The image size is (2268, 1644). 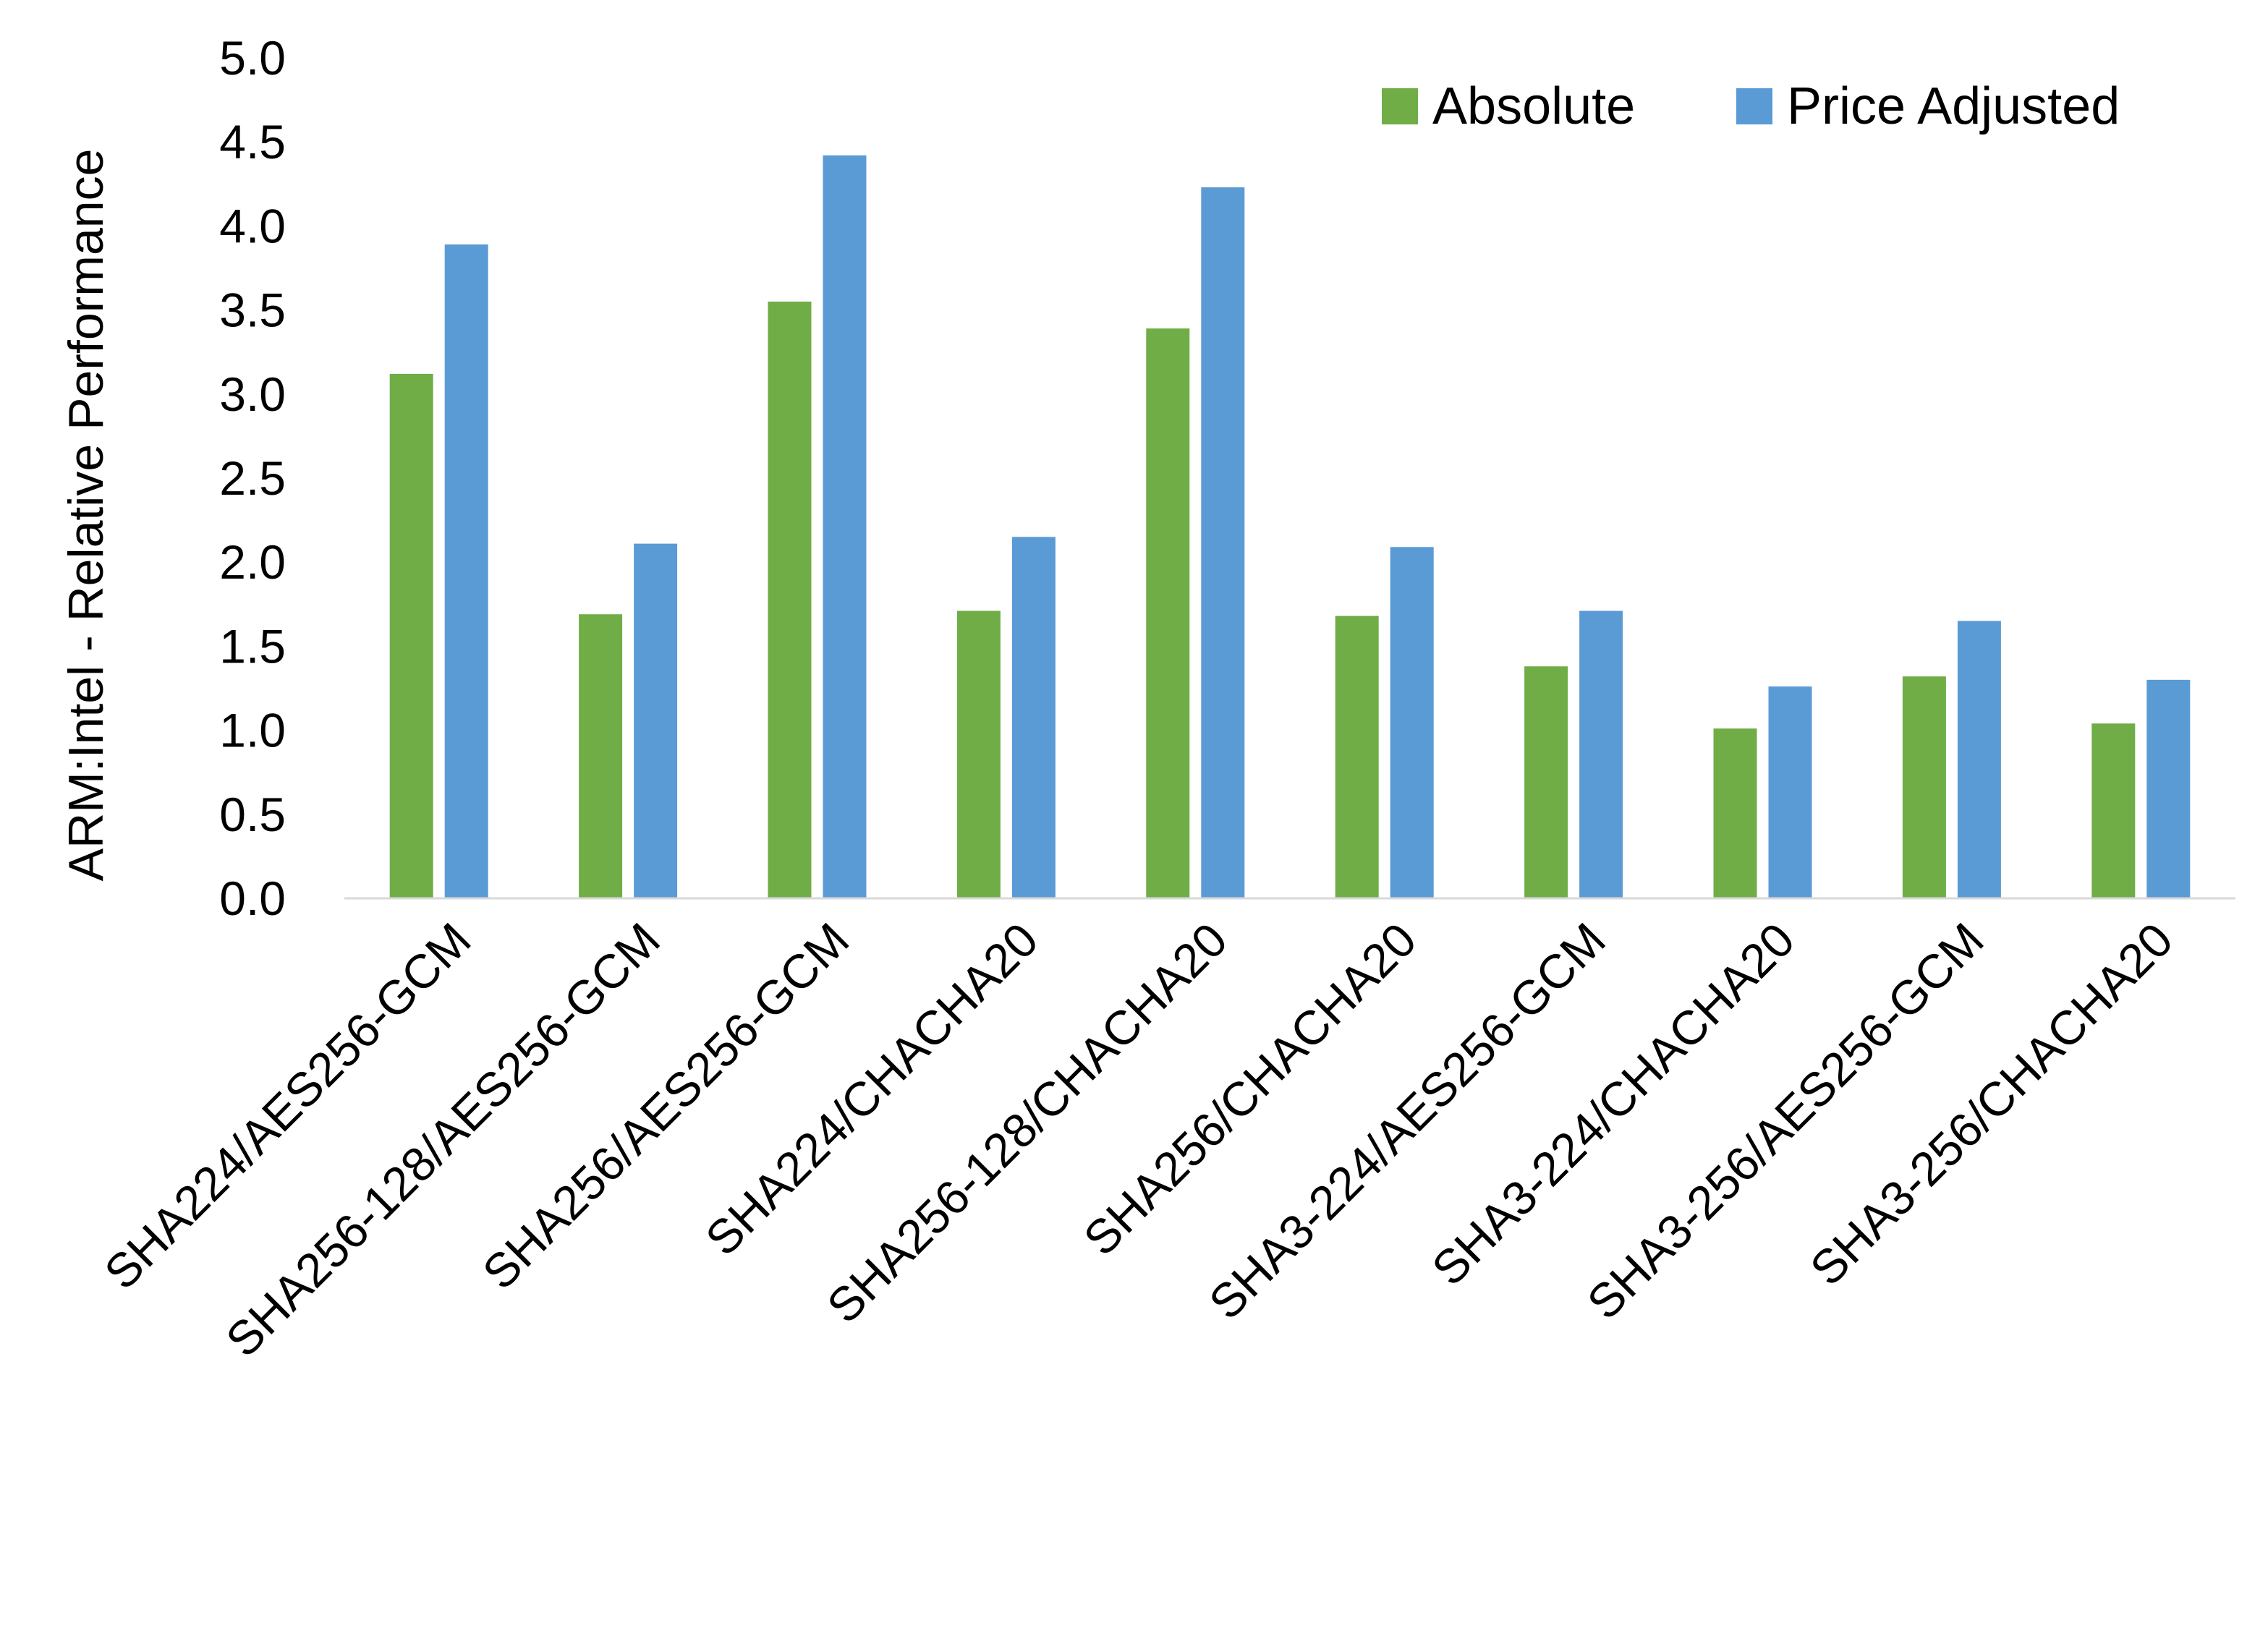 I want to click on x-category-label: SHA3-224/AES256-GCM, so click(x=1407, y=1121).